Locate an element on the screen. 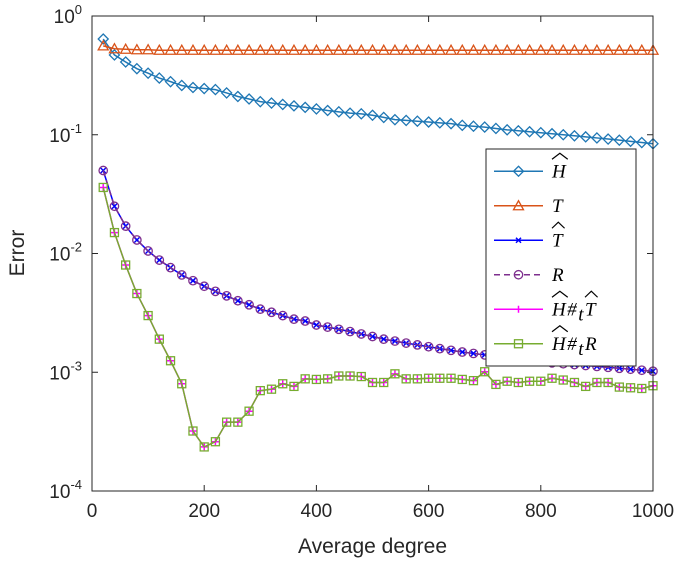 The height and width of the screenshot is (562, 677). legend-label-5-2: t is located at coordinates (581, 349).